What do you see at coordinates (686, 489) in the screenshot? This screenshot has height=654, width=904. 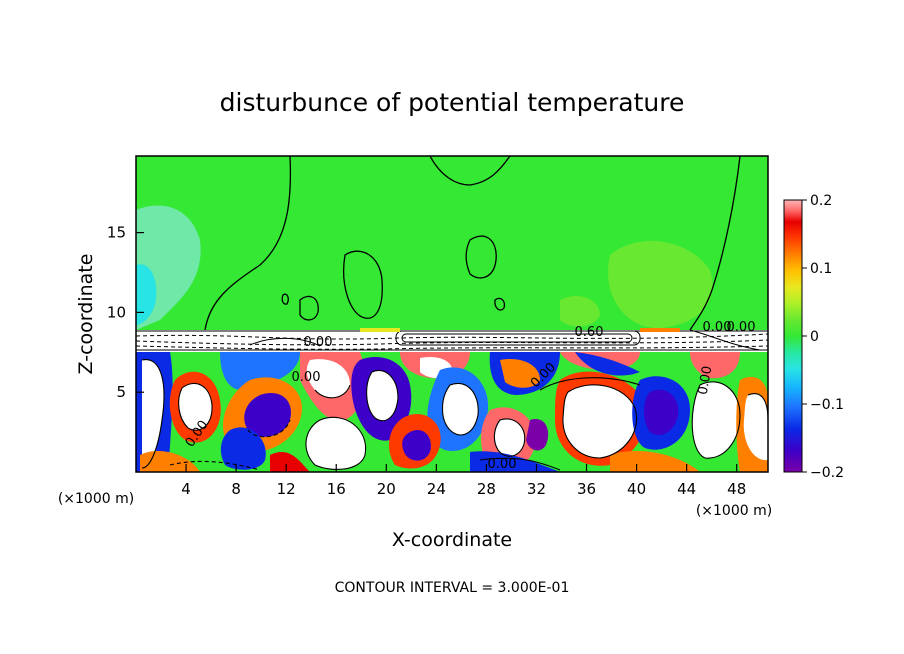 I see `x-tick-label: 44` at bounding box center [686, 489].